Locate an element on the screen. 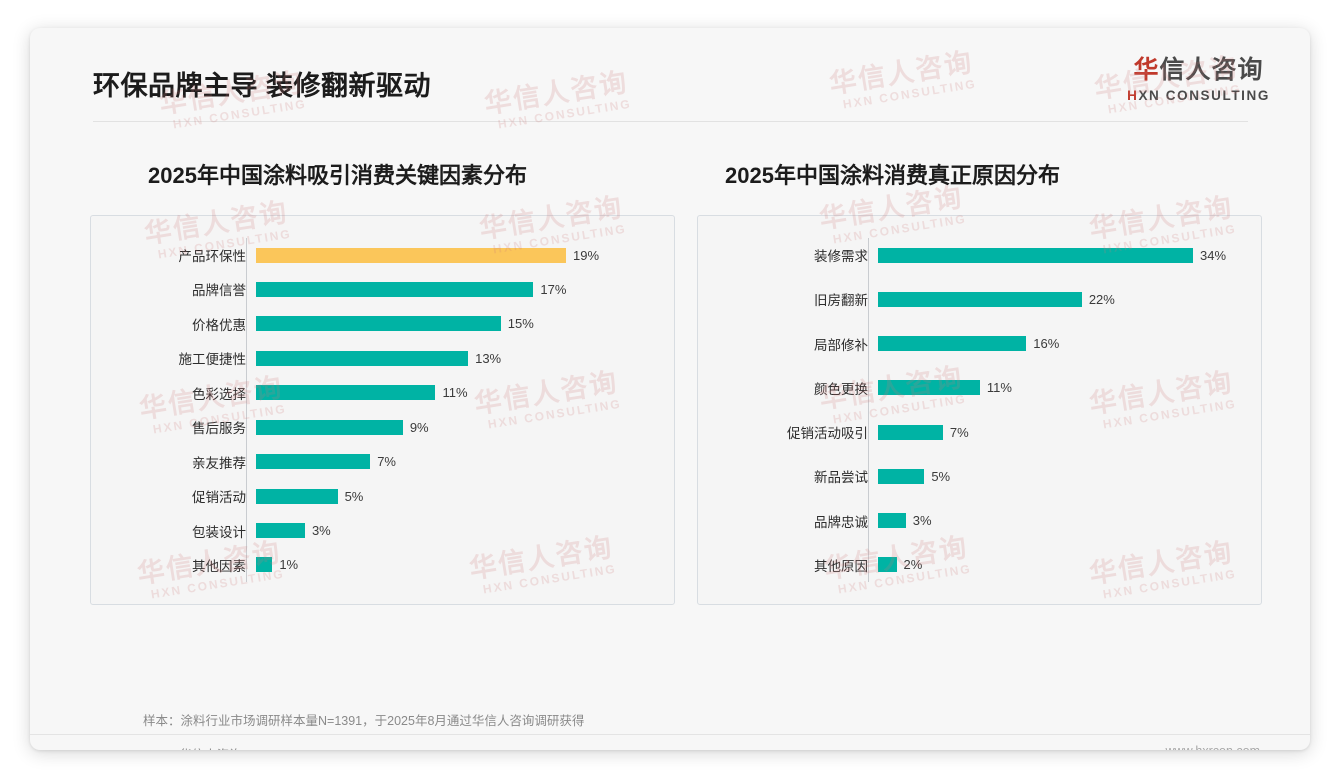 This screenshot has height=780, width=1340. bar-category-label: 品牌信誉 is located at coordinates (219, 291).